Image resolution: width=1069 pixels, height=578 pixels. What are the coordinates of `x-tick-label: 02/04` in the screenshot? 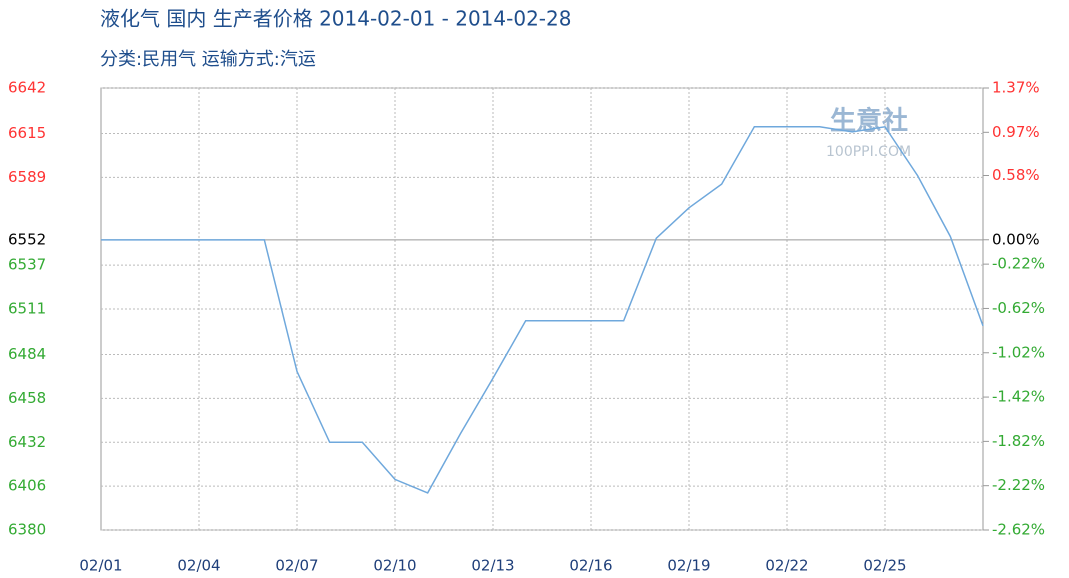 It's located at (198, 566).